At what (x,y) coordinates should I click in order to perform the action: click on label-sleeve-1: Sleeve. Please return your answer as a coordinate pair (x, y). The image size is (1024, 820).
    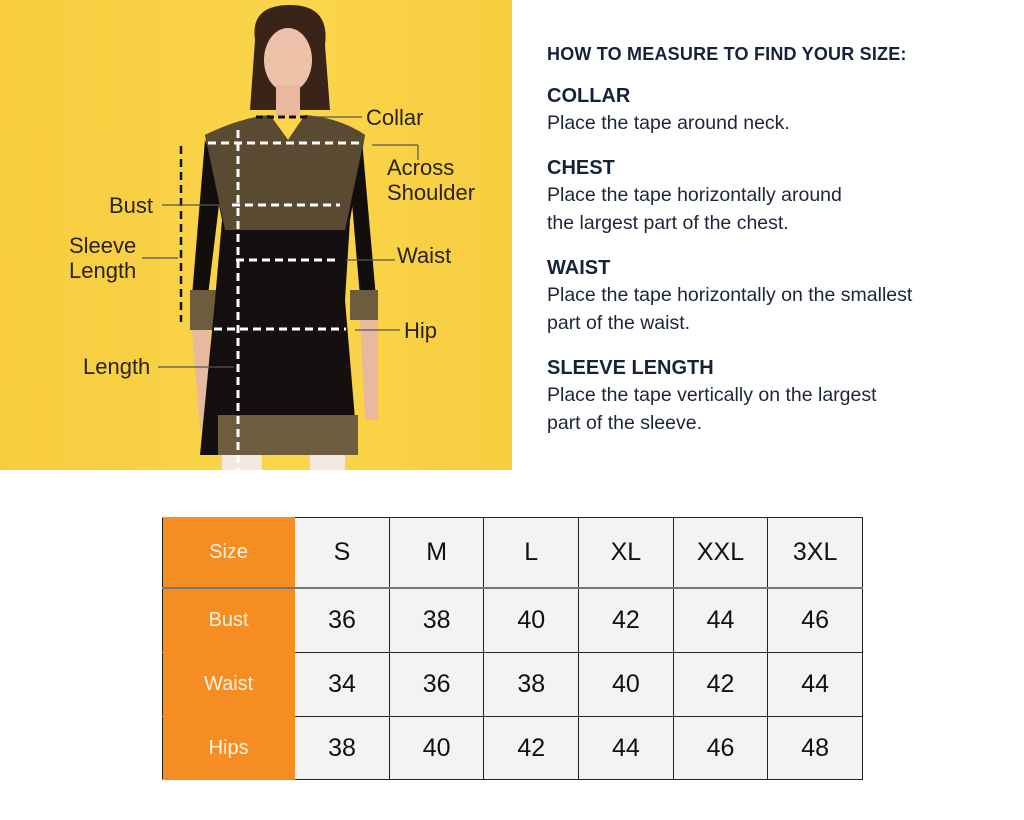
    Looking at the image, I should click on (103, 245).